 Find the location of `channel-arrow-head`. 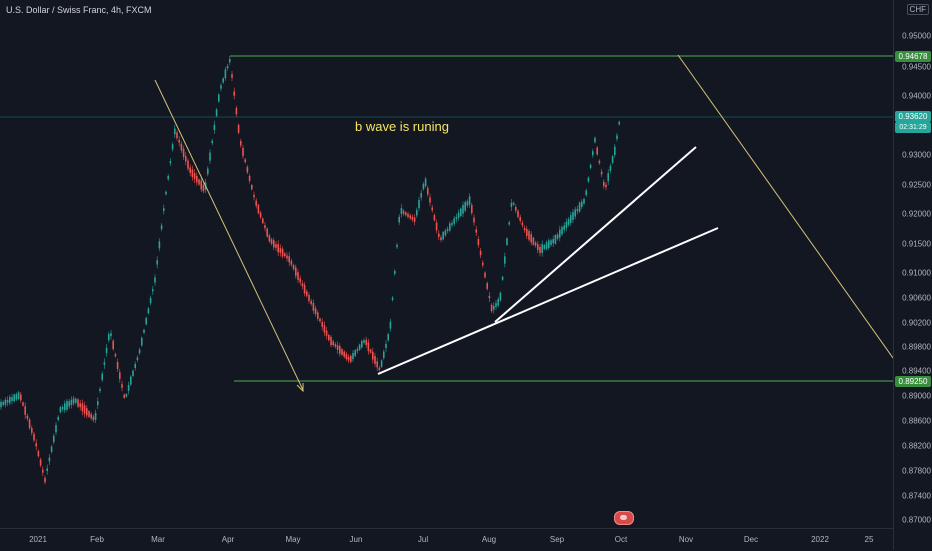

channel-arrow-head is located at coordinates (300, 388).